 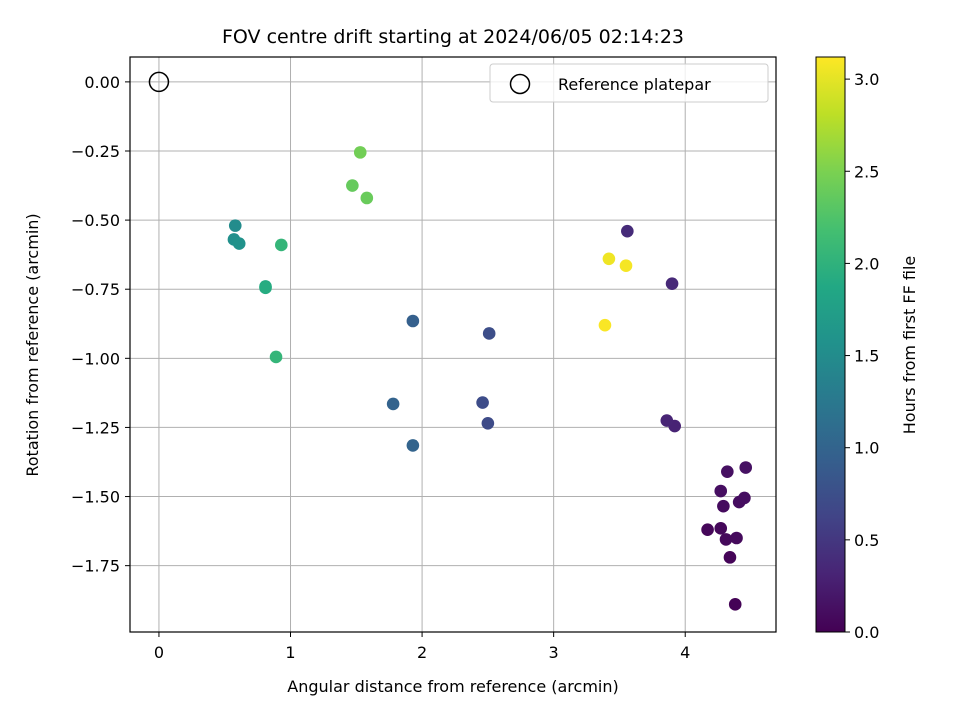 What do you see at coordinates (102, 82) in the screenshot?
I see `y-tick-label: 0.00` at bounding box center [102, 82].